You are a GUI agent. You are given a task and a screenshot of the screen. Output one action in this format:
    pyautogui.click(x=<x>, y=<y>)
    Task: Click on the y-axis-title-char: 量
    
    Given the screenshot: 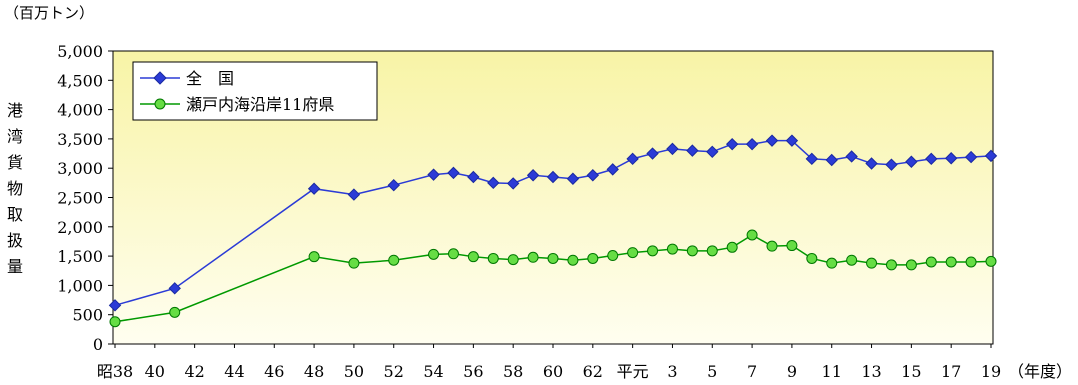 What is the action you would take?
    pyautogui.click(x=15, y=266)
    